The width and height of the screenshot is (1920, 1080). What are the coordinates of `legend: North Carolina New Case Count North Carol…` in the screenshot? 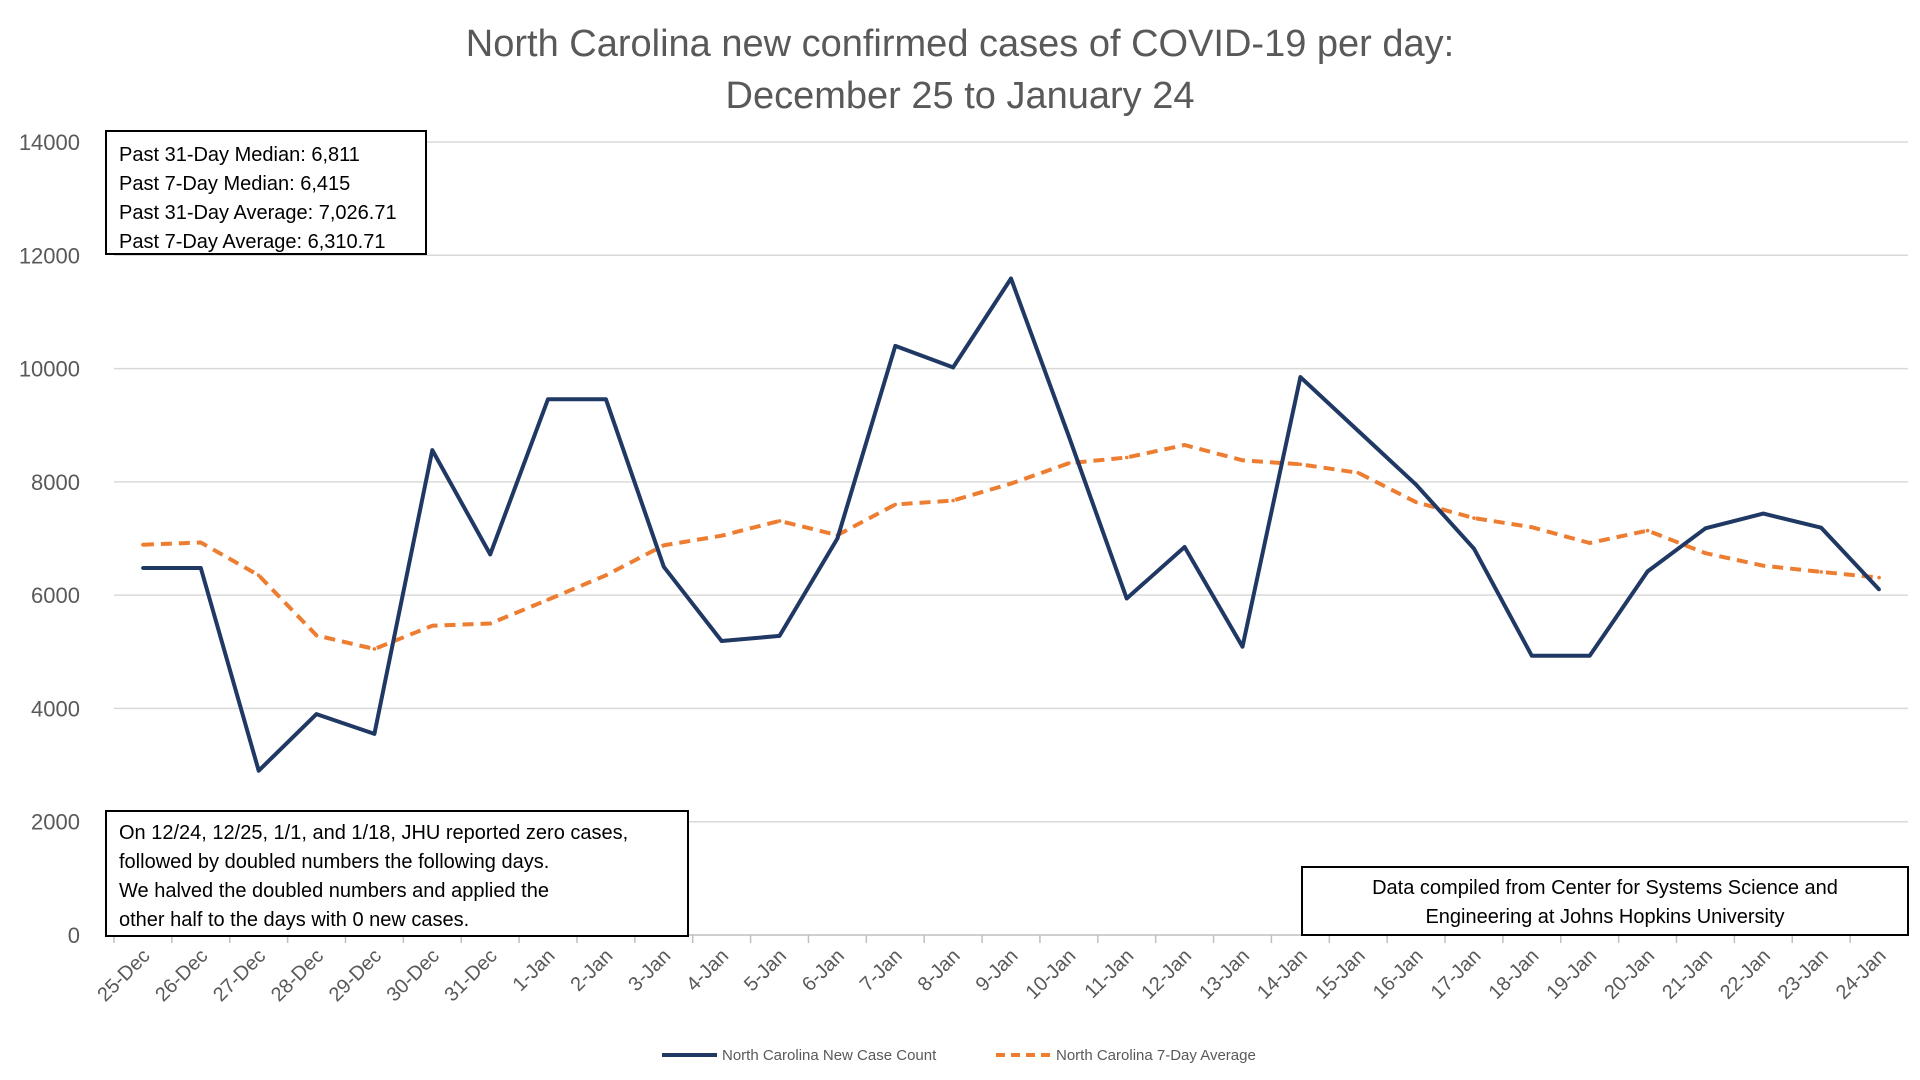 It's located at (959, 1055).